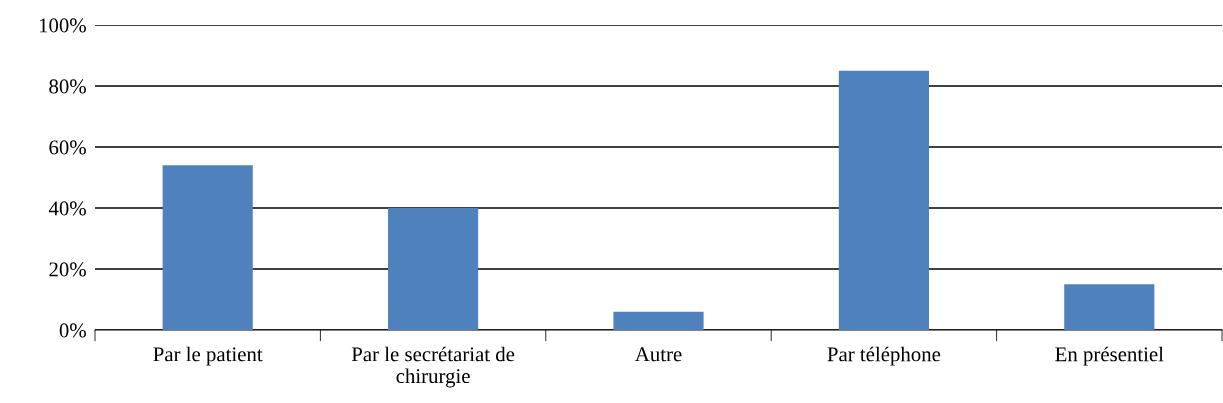  I want to click on y-tick-label: 20%, so click(67, 269).